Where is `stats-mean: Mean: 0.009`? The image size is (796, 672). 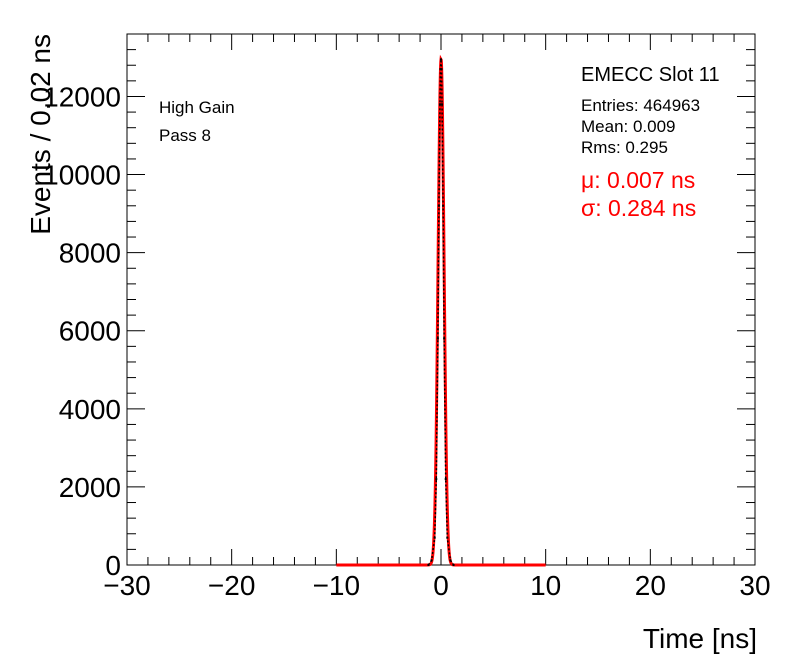
stats-mean: Mean: 0.009 is located at coordinates (628, 126).